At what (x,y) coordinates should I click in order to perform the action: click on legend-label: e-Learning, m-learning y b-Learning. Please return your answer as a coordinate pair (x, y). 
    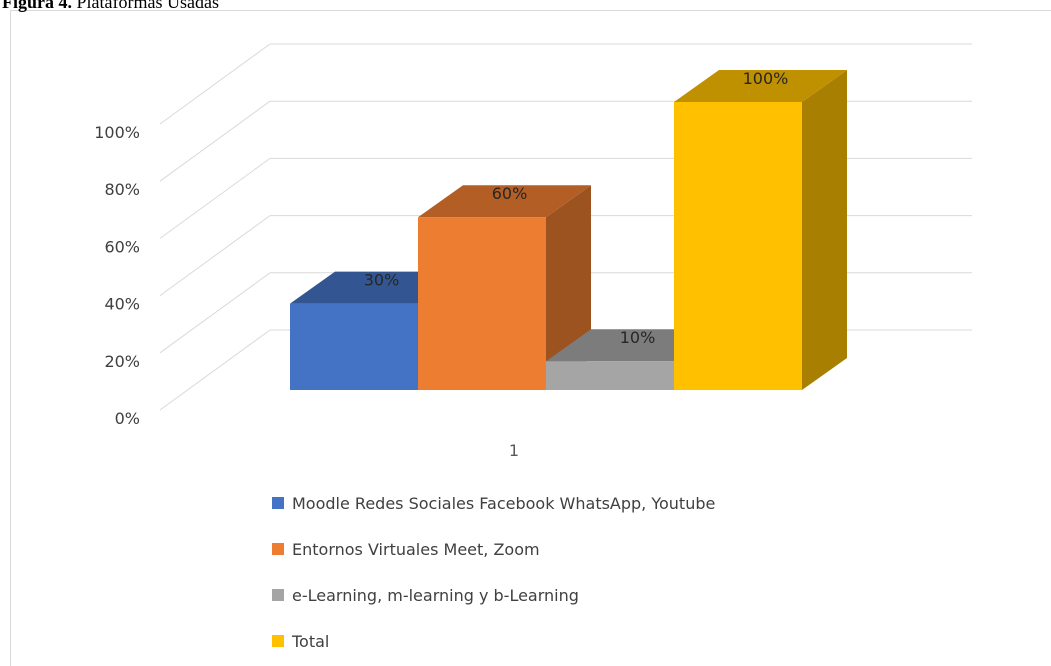
    Looking at the image, I should click on (435, 595).